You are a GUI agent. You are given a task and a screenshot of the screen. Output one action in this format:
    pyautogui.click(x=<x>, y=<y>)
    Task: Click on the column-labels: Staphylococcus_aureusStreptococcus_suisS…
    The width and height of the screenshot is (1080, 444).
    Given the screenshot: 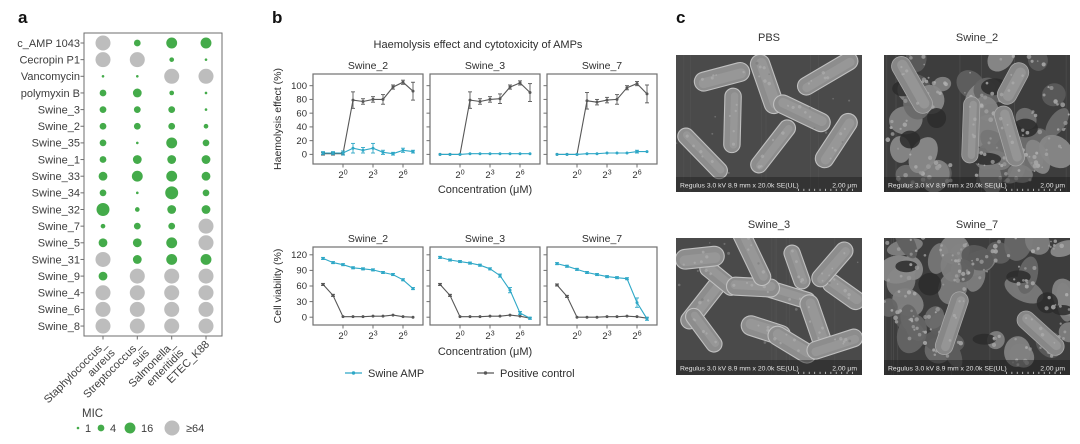 What is the action you would take?
    pyautogui.click(x=127, y=371)
    